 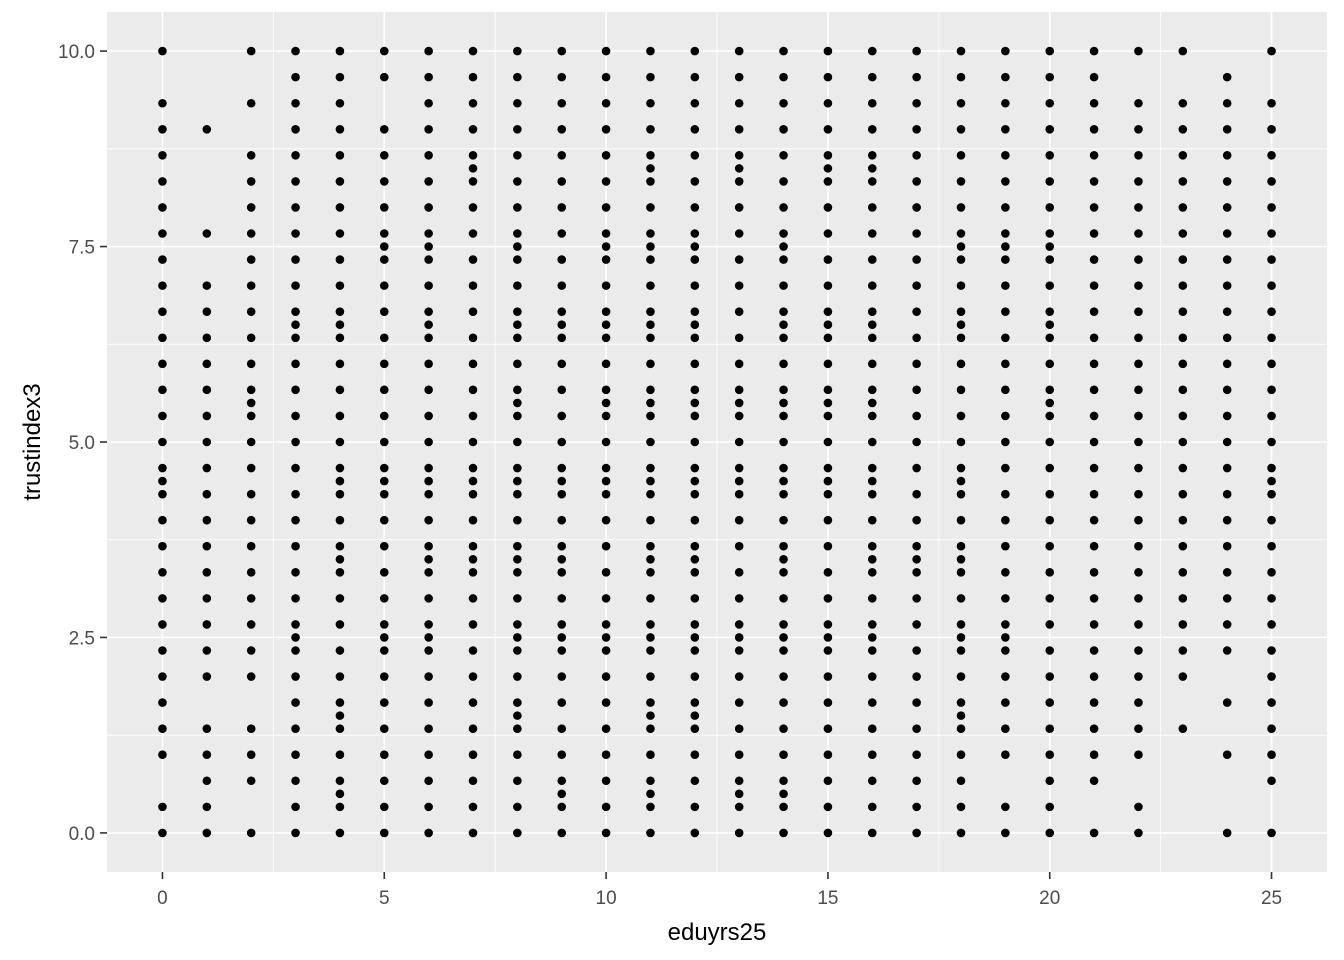 What do you see at coordinates (162, 898) in the screenshot?
I see `x-tick-label: 0` at bounding box center [162, 898].